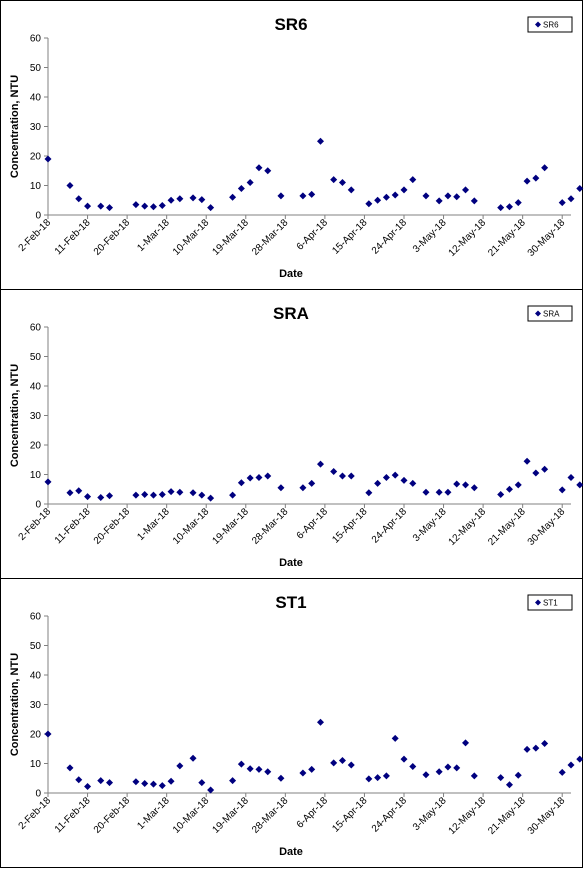  Describe the element at coordinates (430, 814) in the screenshot. I see `x-tick-label: 3-May-18` at that location.